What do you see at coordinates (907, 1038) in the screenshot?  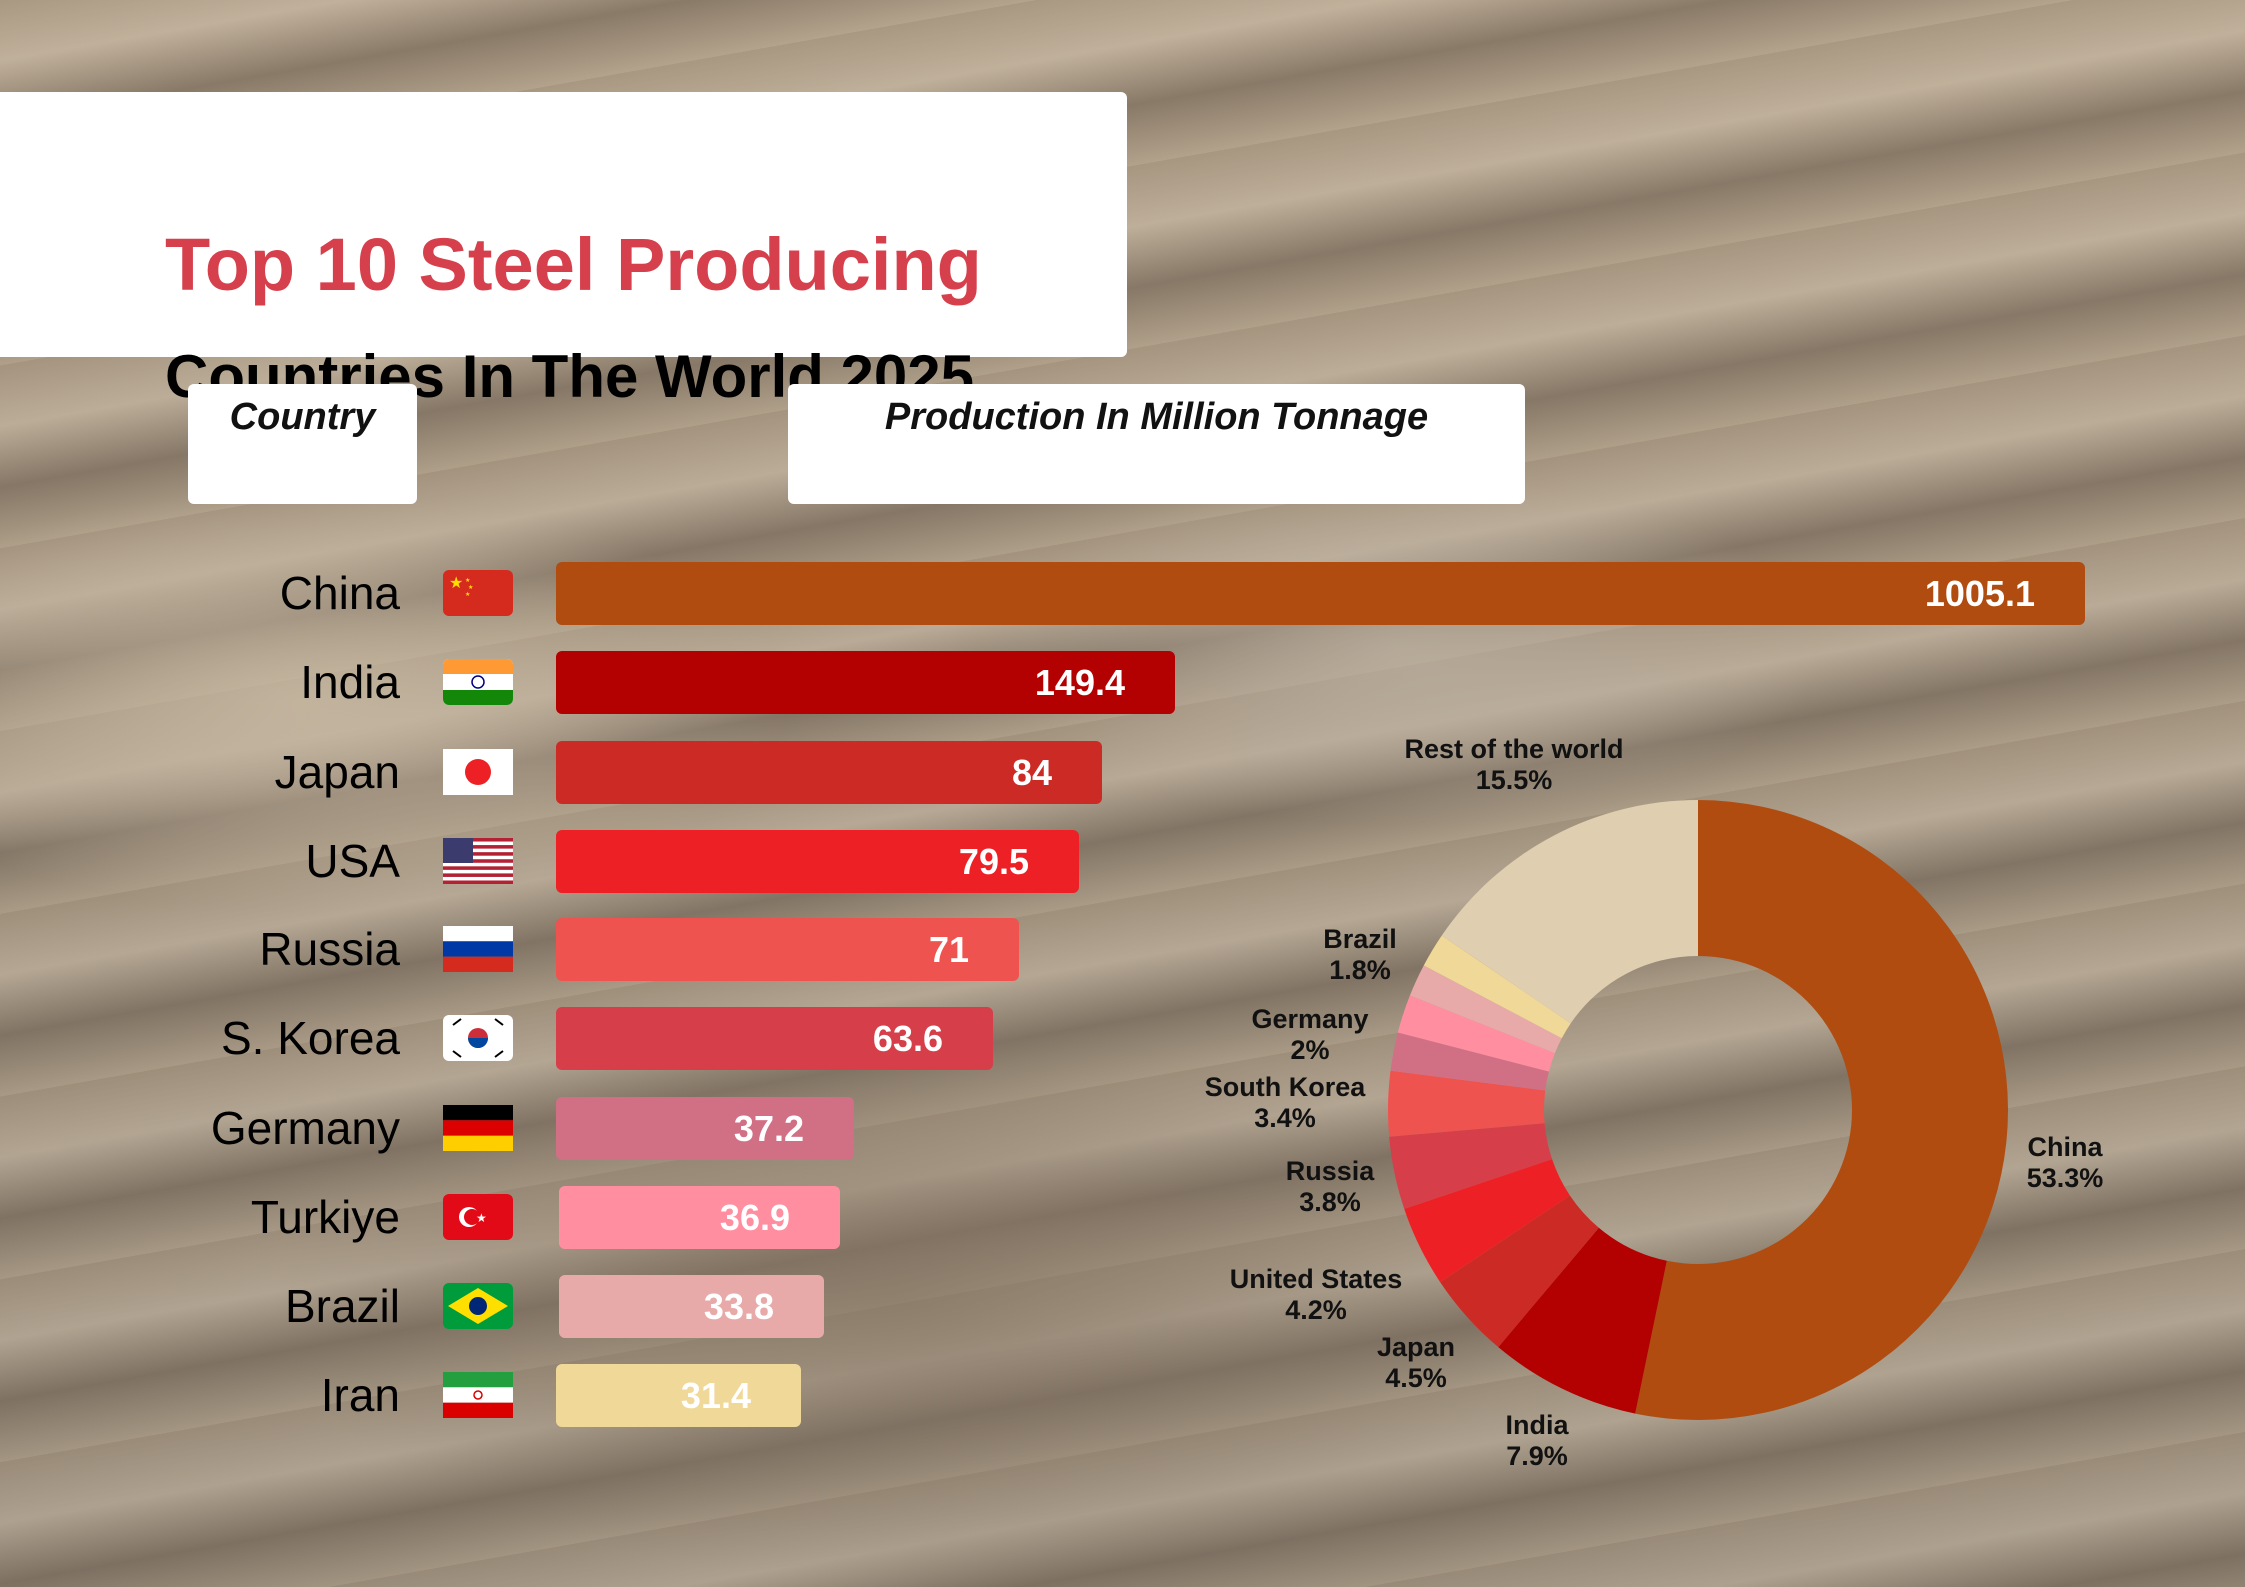 I see `bar-value-label: 63.6` at bounding box center [907, 1038].